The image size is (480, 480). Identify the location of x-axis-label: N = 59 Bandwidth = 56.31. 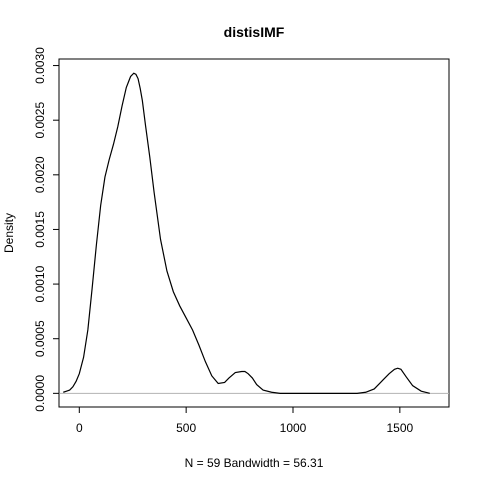
(254, 463).